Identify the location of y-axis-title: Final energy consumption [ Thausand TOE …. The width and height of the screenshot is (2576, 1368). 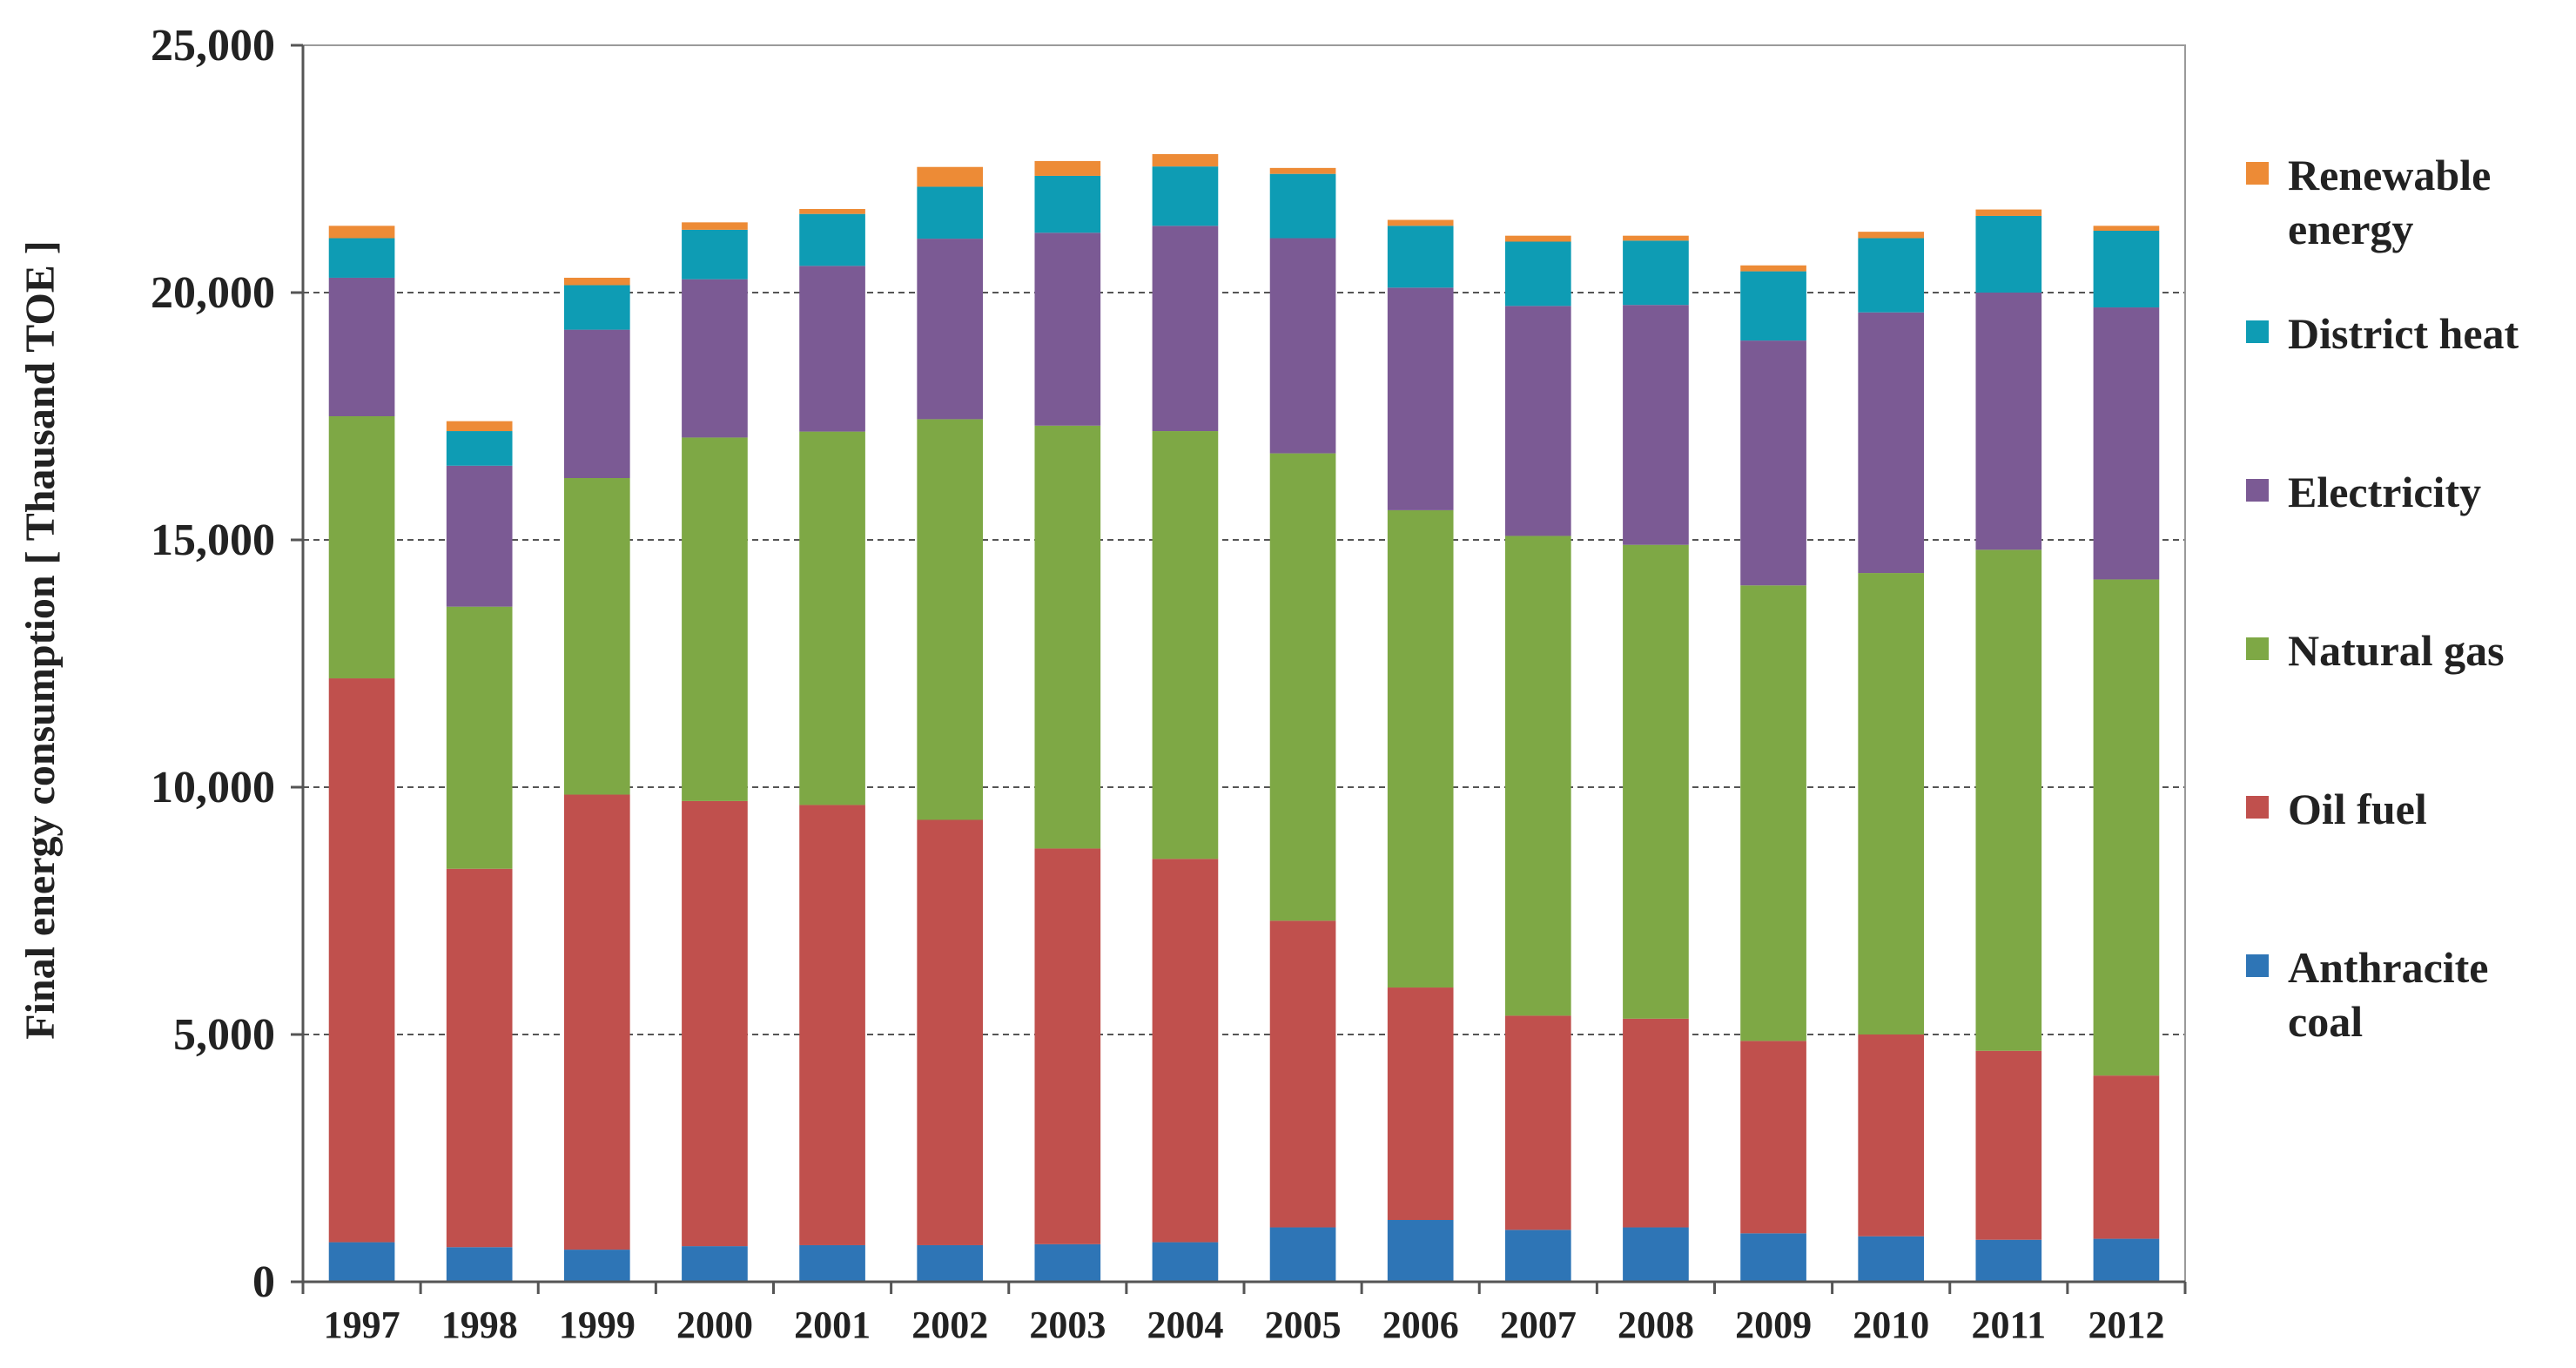
(40, 640).